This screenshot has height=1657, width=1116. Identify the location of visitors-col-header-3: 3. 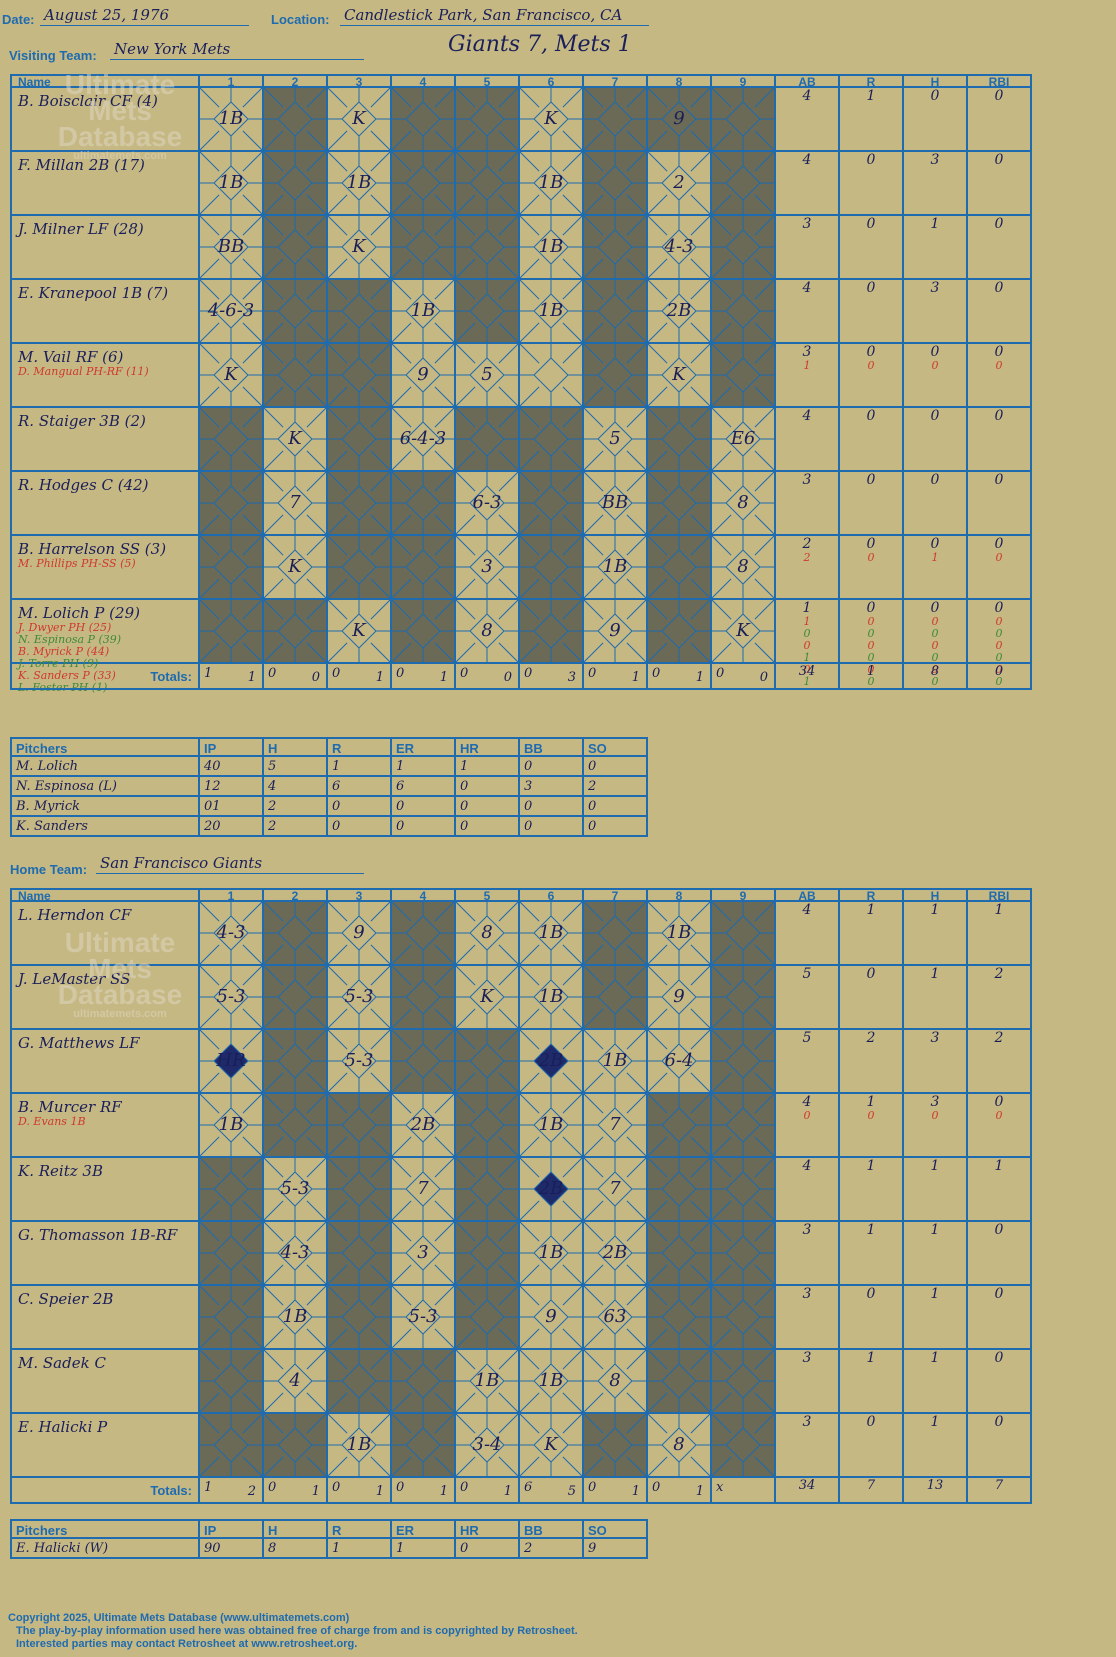
(360, 81).